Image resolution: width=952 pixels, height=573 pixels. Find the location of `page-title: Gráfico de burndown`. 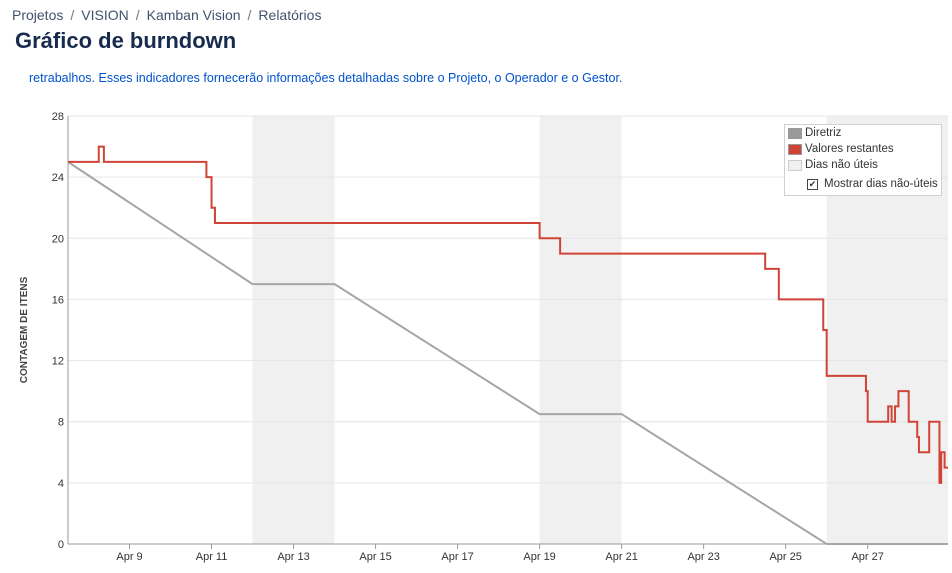

page-title: Gráfico de burndown is located at coordinates (126, 40).